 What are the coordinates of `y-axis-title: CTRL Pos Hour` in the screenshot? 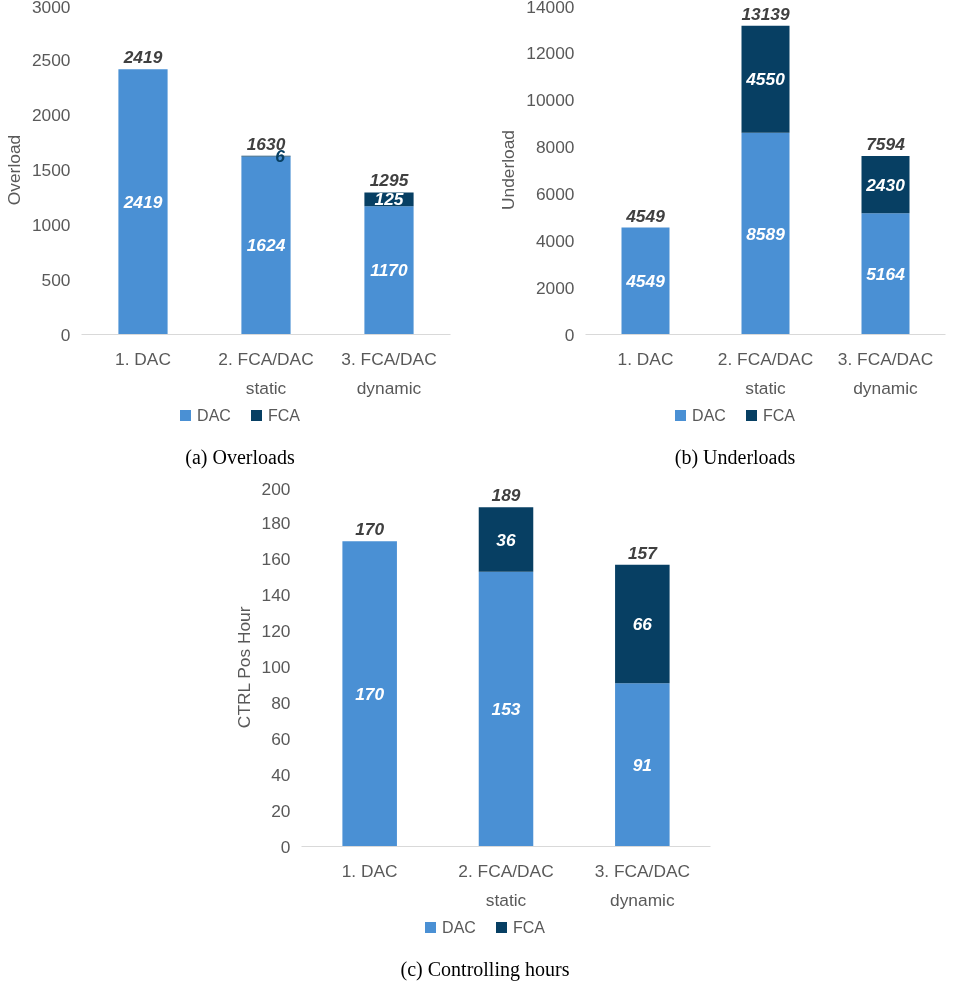 It's located at (243, 667).